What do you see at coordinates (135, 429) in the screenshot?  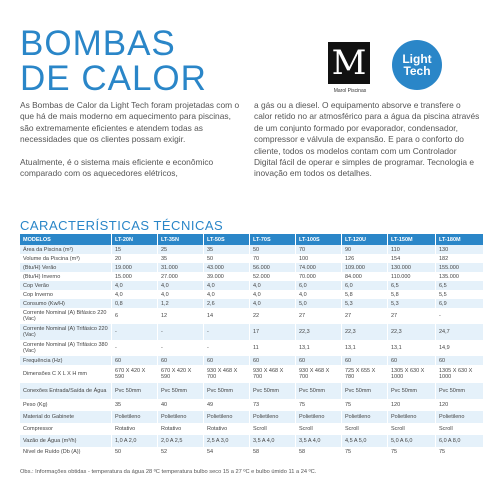 I see `table-cell: Rotativo` at bounding box center [135, 429].